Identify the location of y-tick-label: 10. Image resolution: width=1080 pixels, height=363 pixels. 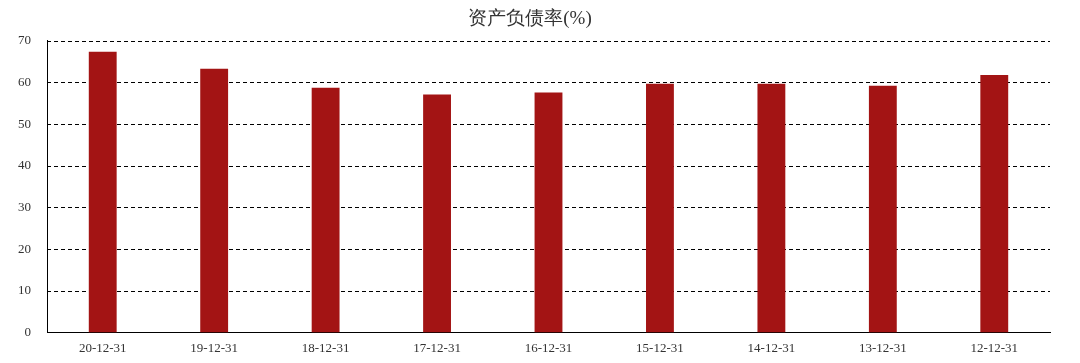
(24, 290).